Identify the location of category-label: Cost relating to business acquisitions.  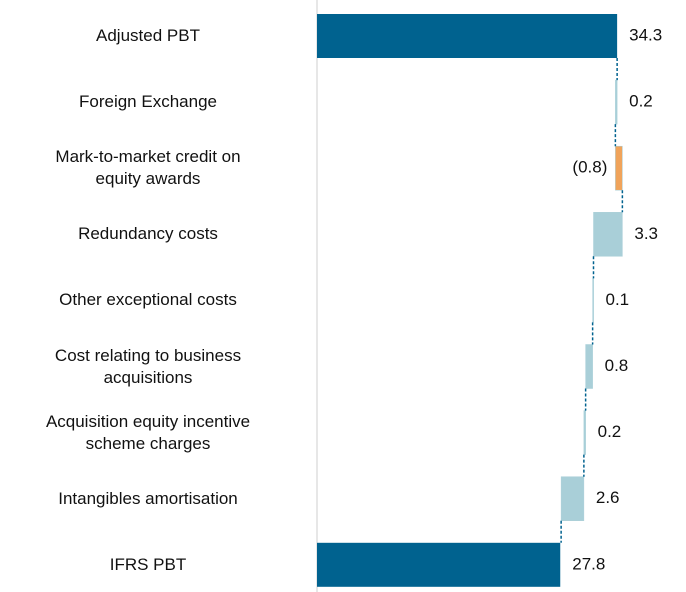
(148, 366).